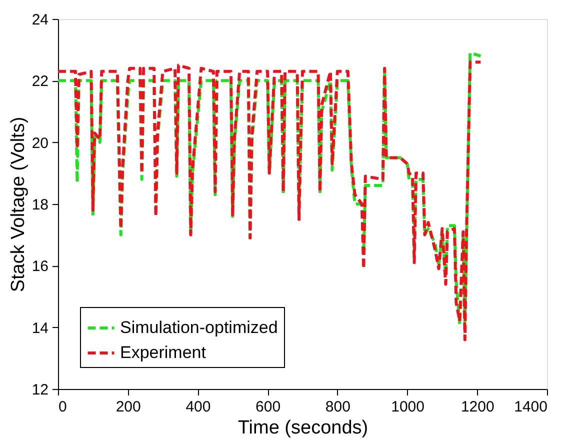 The image size is (573, 442). What do you see at coordinates (18, 204) in the screenshot?
I see `y-axis-title: Stack Voltage (Volts)` at bounding box center [18, 204].